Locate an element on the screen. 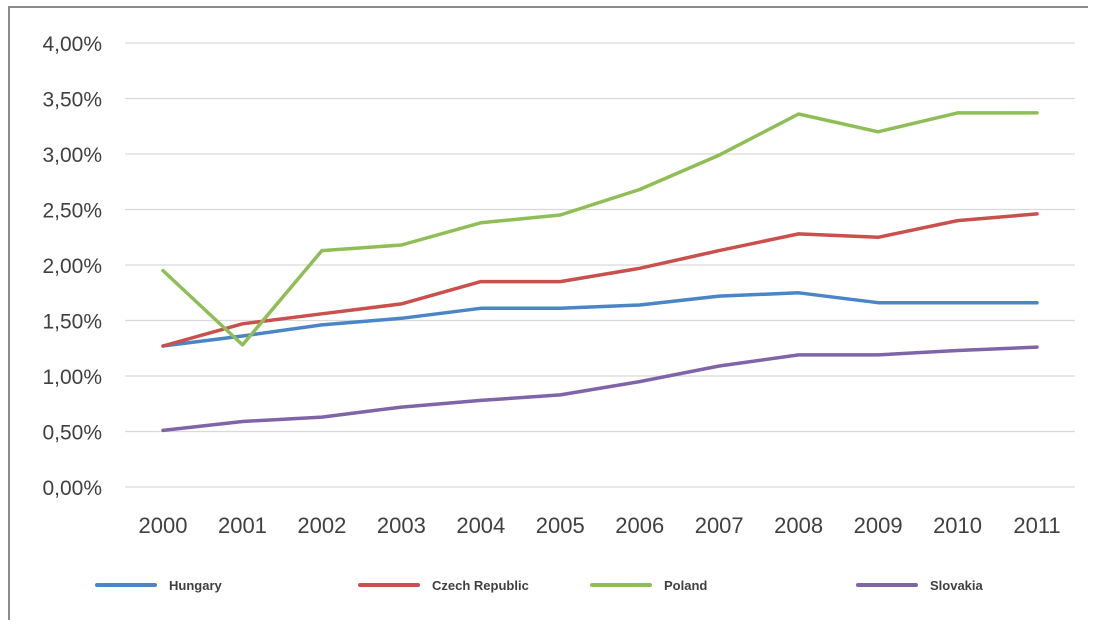  y-tick-label: 2,00% is located at coordinates (72, 266).